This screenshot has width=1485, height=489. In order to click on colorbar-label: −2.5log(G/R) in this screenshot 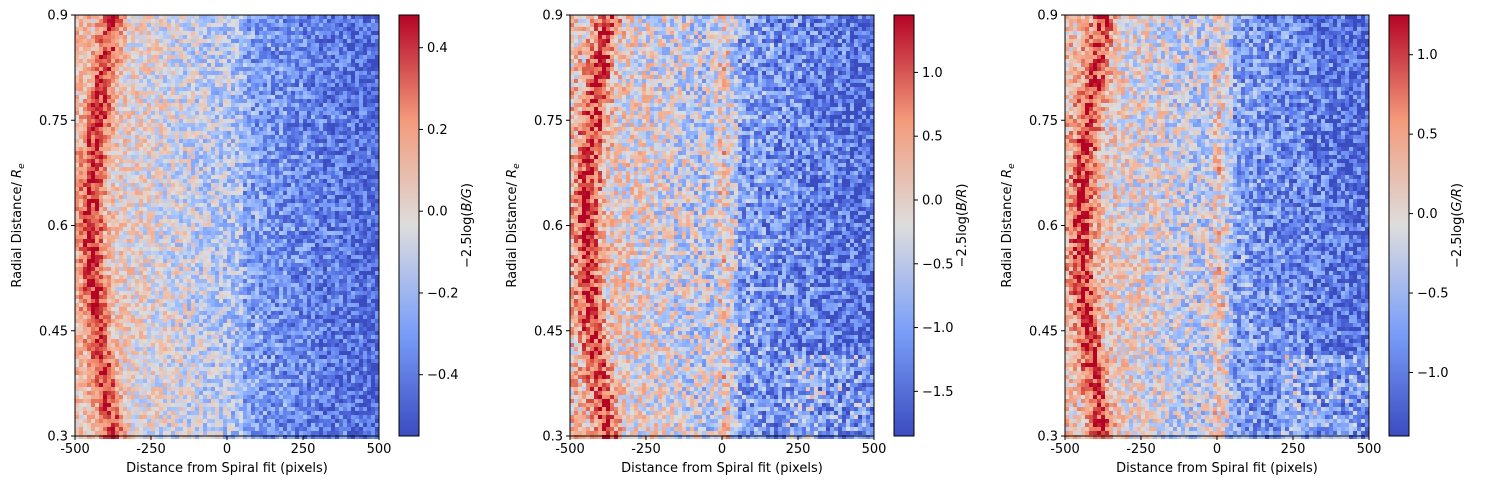, I will do `click(1457, 225)`.